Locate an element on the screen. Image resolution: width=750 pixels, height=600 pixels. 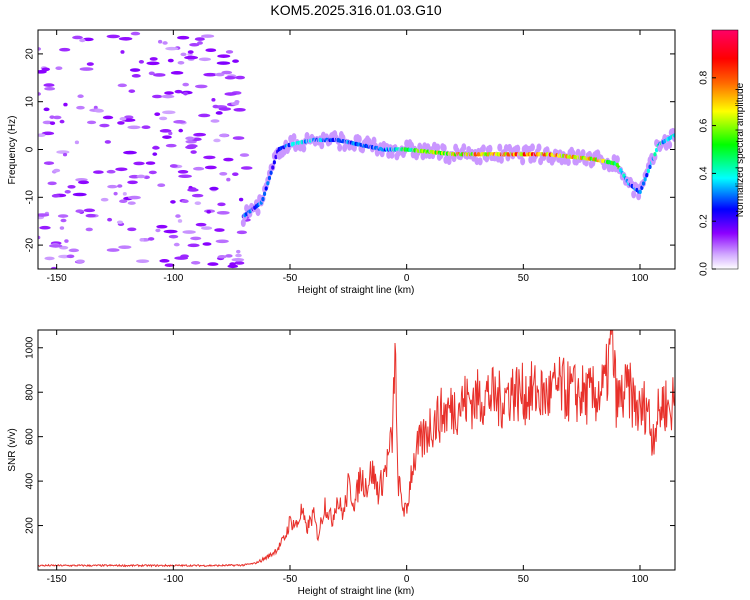
figure-title: KOM5.2025.316.01.03.G10 is located at coordinates (355, 10).